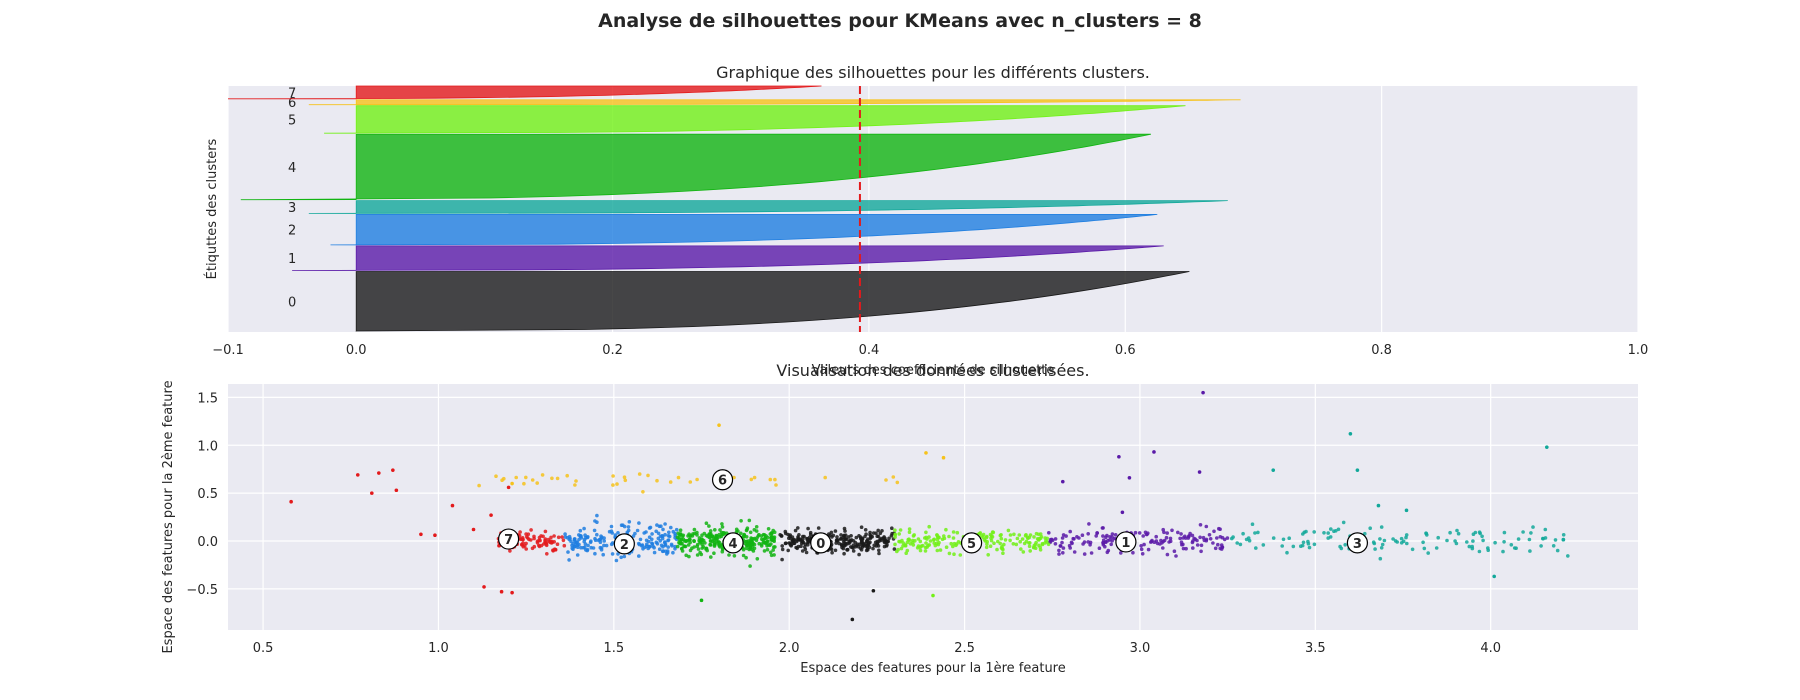 The height and width of the screenshot is (700, 1800). I want to click on silhouette-cluster-label: 7, so click(292, 93).